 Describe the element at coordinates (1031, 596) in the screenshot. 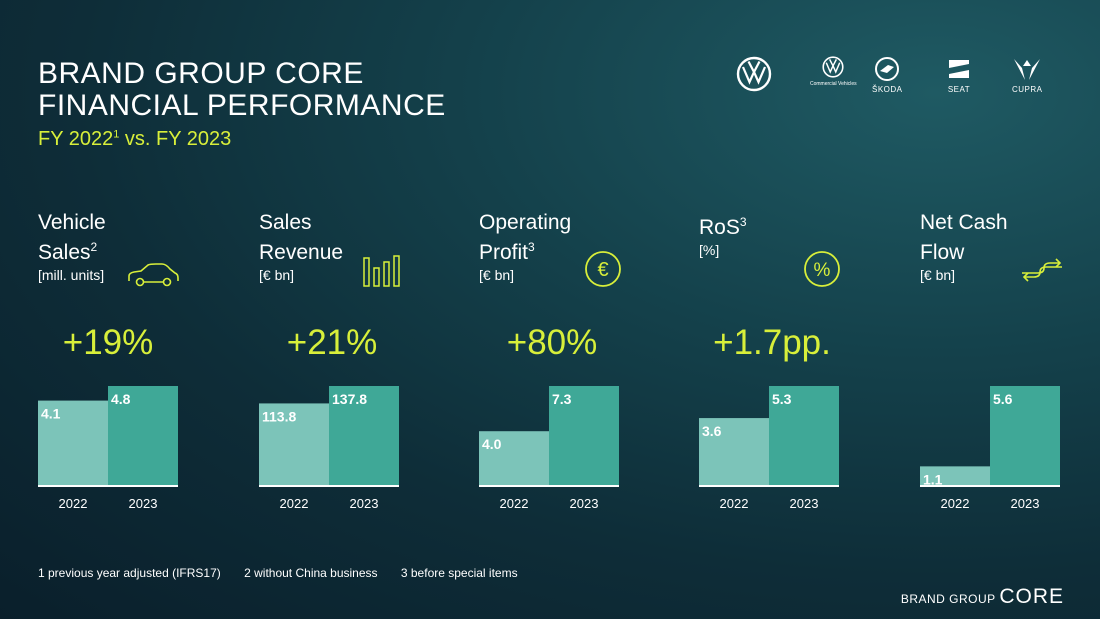

I see `brand-footer-big: CORE` at that location.